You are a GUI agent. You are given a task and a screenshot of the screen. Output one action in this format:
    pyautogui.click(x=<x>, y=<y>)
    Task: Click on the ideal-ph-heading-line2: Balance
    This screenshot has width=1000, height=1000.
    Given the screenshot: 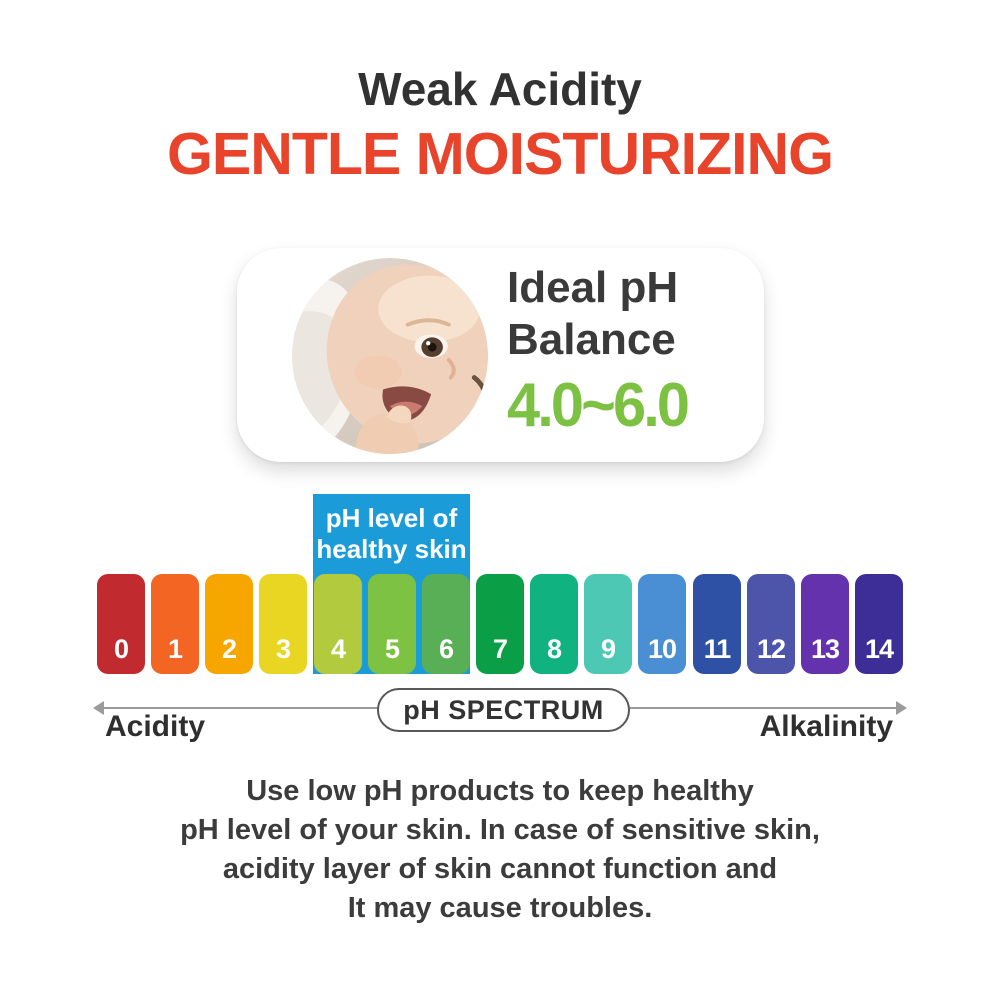 What is the action you would take?
    pyautogui.click(x=591, y=339)
    